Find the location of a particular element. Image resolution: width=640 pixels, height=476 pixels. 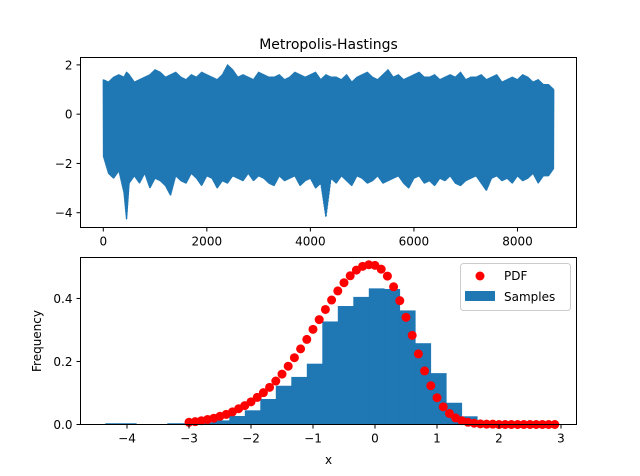

y-tick-label: 2 is located at coordinates (69, 65).